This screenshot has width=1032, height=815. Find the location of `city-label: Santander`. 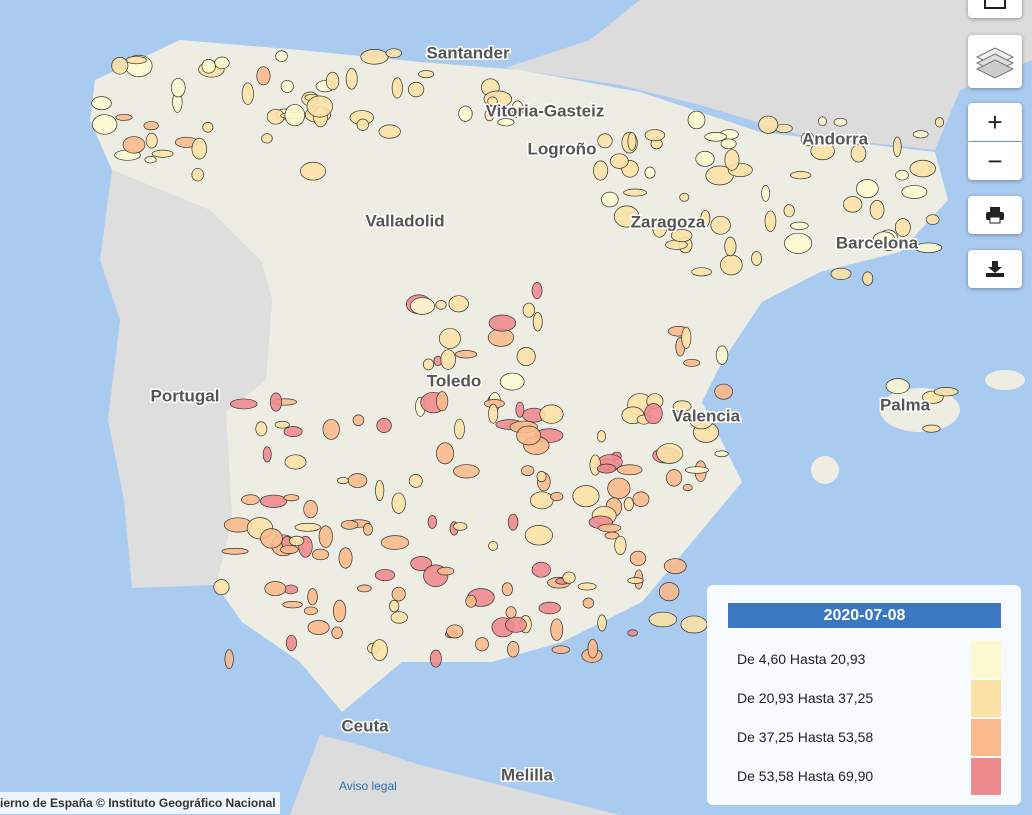

city-label: Santander is located at coordinates (468, 52).